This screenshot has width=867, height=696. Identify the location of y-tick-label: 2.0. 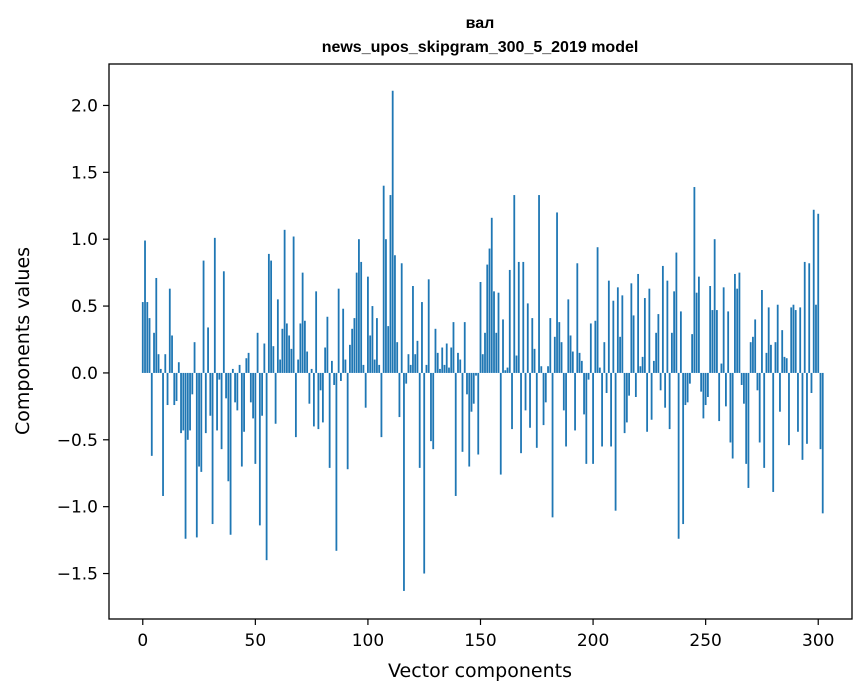
(84, 106).